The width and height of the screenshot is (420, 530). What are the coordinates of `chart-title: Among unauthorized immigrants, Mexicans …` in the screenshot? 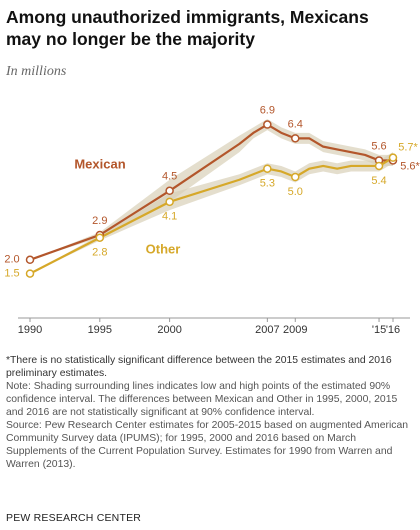 It's located at (187, 28).